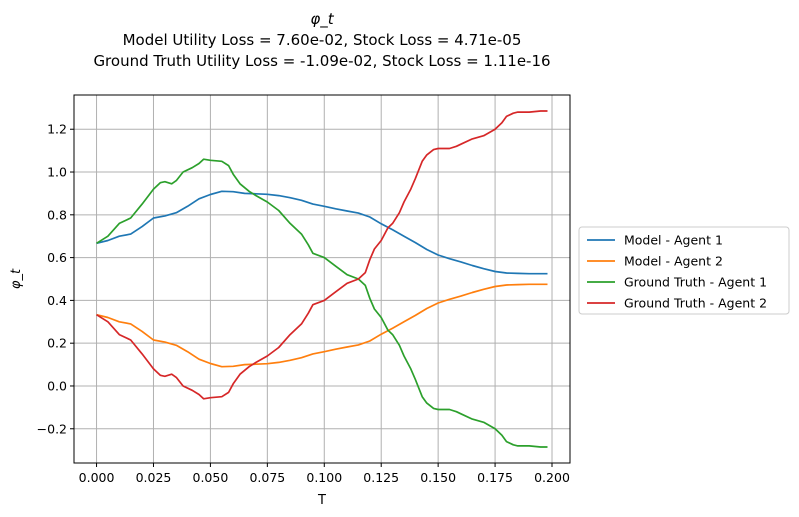  I want to click on legend-label-2: Model - Agent 2, so click(673, 261).